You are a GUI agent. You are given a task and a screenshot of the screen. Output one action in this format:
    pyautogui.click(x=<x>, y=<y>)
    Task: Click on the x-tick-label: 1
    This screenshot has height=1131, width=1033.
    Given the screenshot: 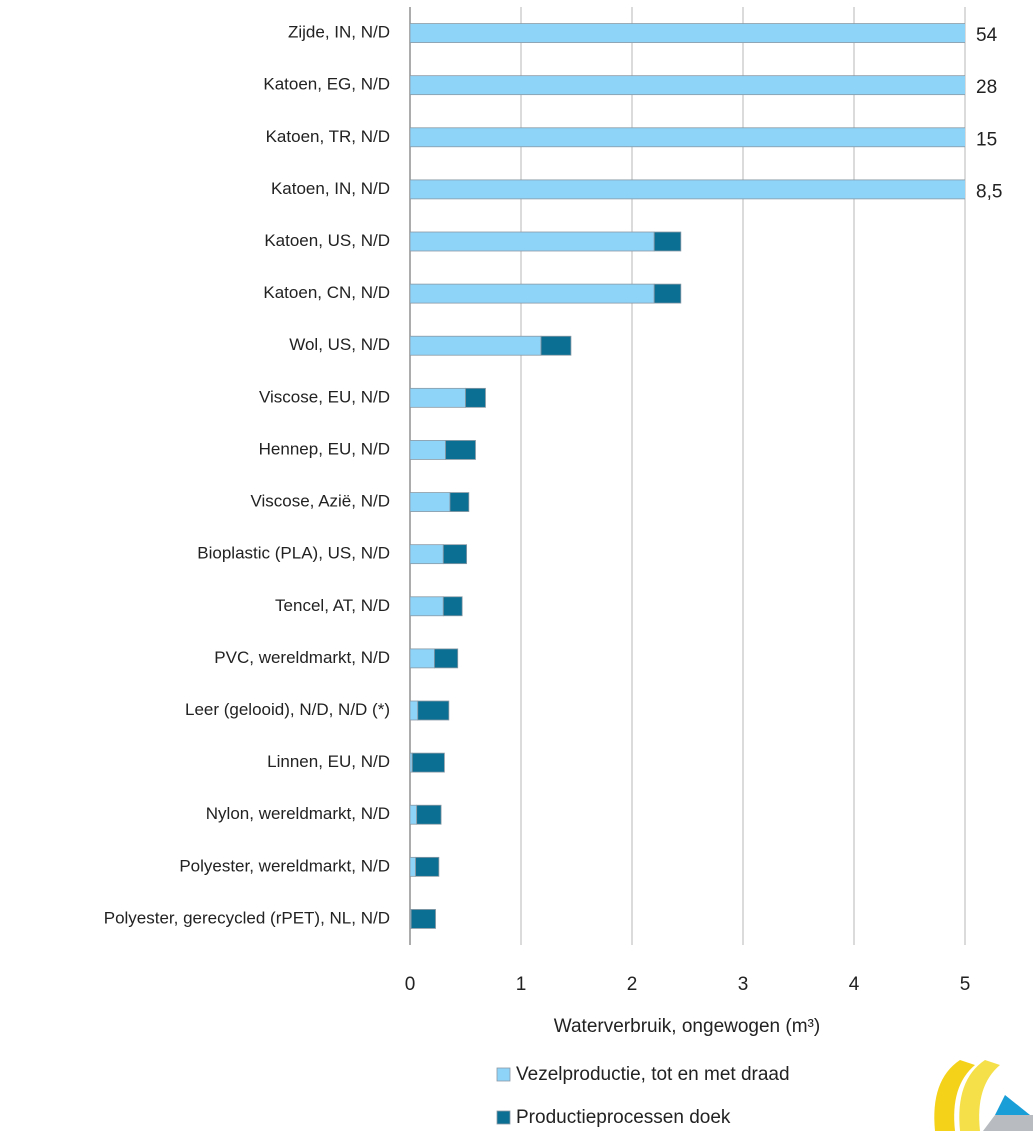 What is the action you would take?
    pyautogui.click(x=521, y=984)
    